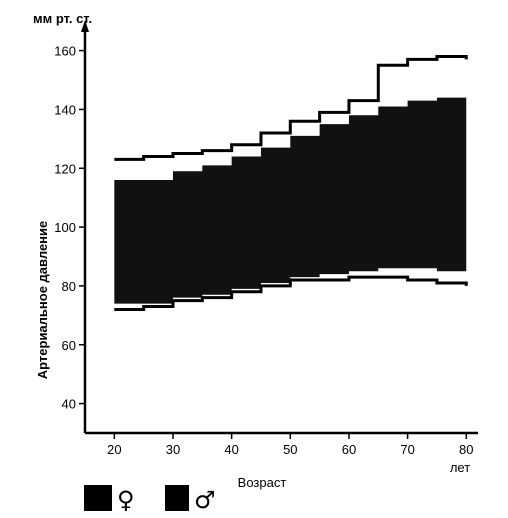  I want to click on x-tick-label: 20, so click(114, 449).